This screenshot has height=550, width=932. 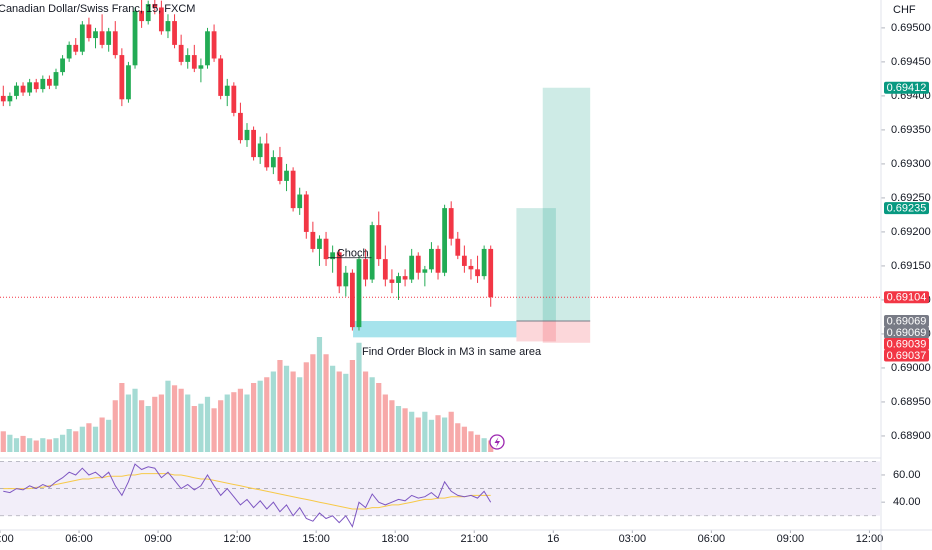 What do you see at coordinates (435, 329) in the screenshot?
I see `order-block` at bounding box center [435, 329].